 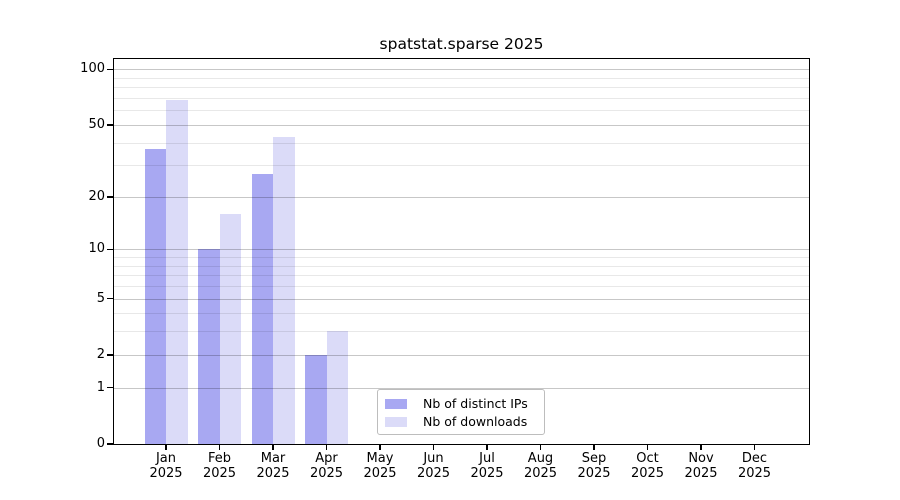 What do you see at coordinates (396, 422) in the screenshot?
I see `legend-swatch-downloads` at bounding box center [396, 422].